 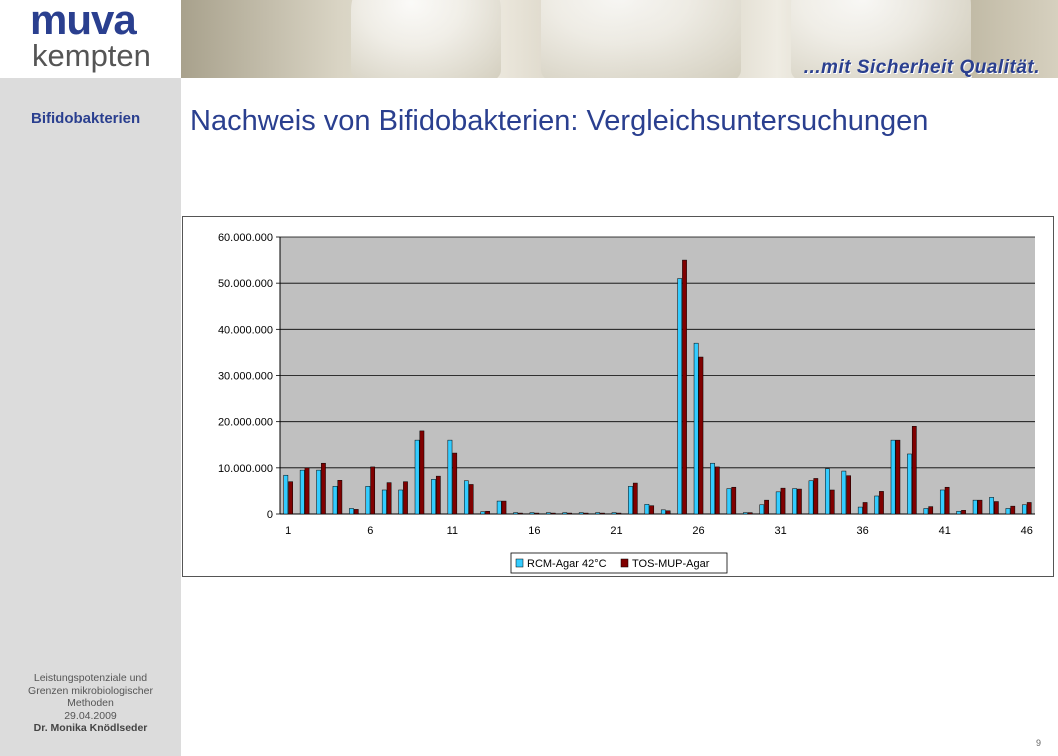 I want to click on y-tick-label: 30.000.000, so click(x=245, y=377).